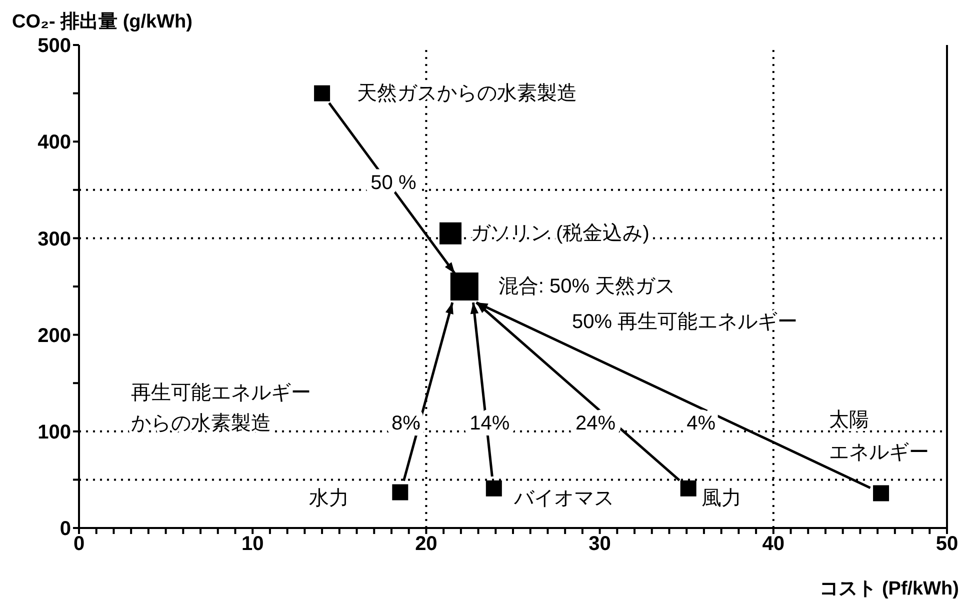 This screenshot has width=971, height=611. What do you see at coordinates (685, 322) in the screenshot?
I see `annotation: 50% 再生可能エネルギー` at bounding box center [685, 322].